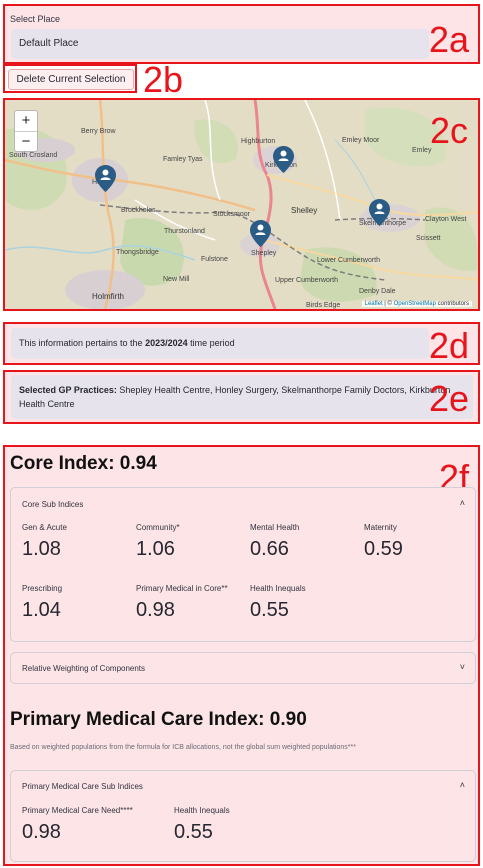 The height and width of the screenshot is (868, 483). I want to click on metric-health-inequals: Health Inequals 0.55, so click(278, 603).